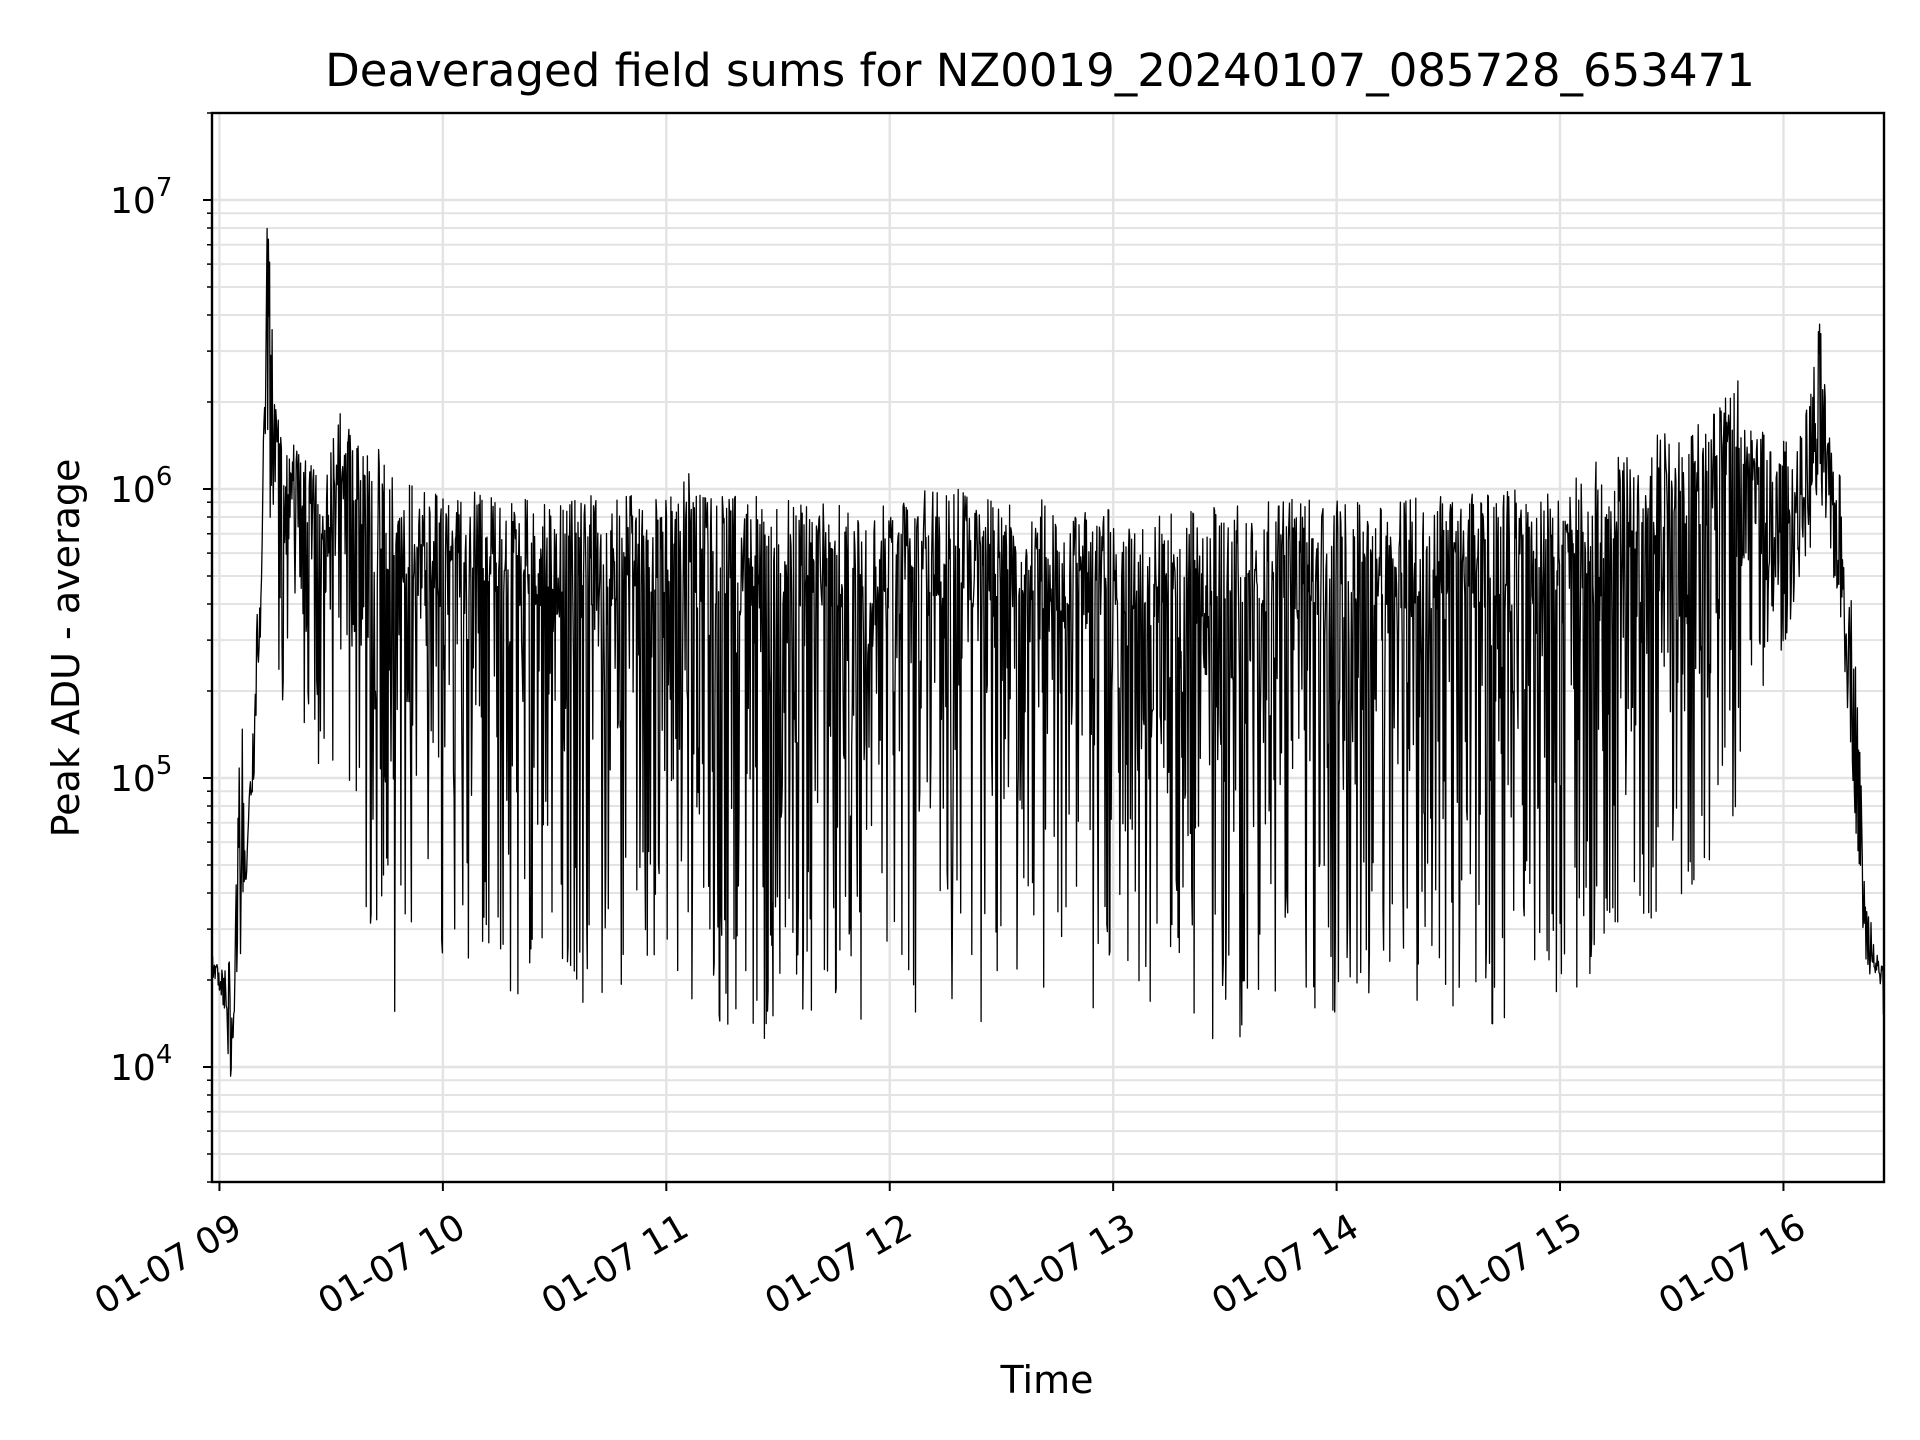 This screenshot has width=1920, height=1440. Describe the element at coordinates (164, 766) in the screenshot. I see `y-tick-label-exponent: 5` at that location.